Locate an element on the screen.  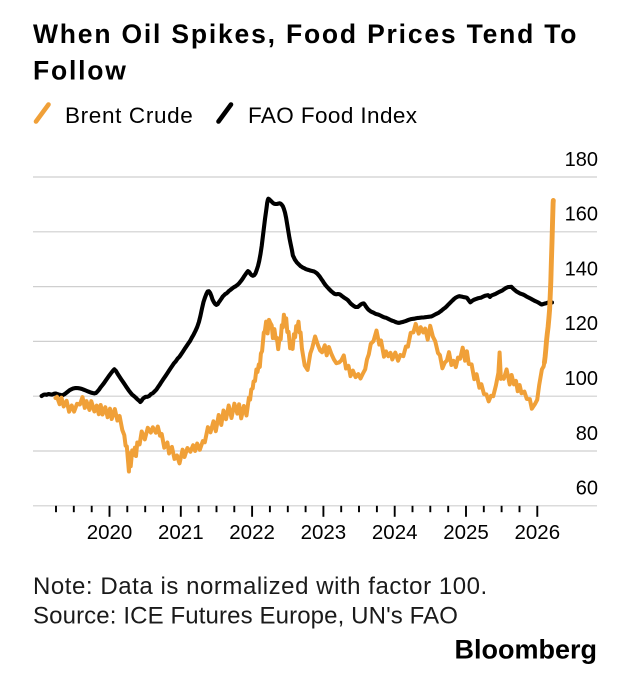
svg-text: Bloomberg is located at coordinates (525, 650).